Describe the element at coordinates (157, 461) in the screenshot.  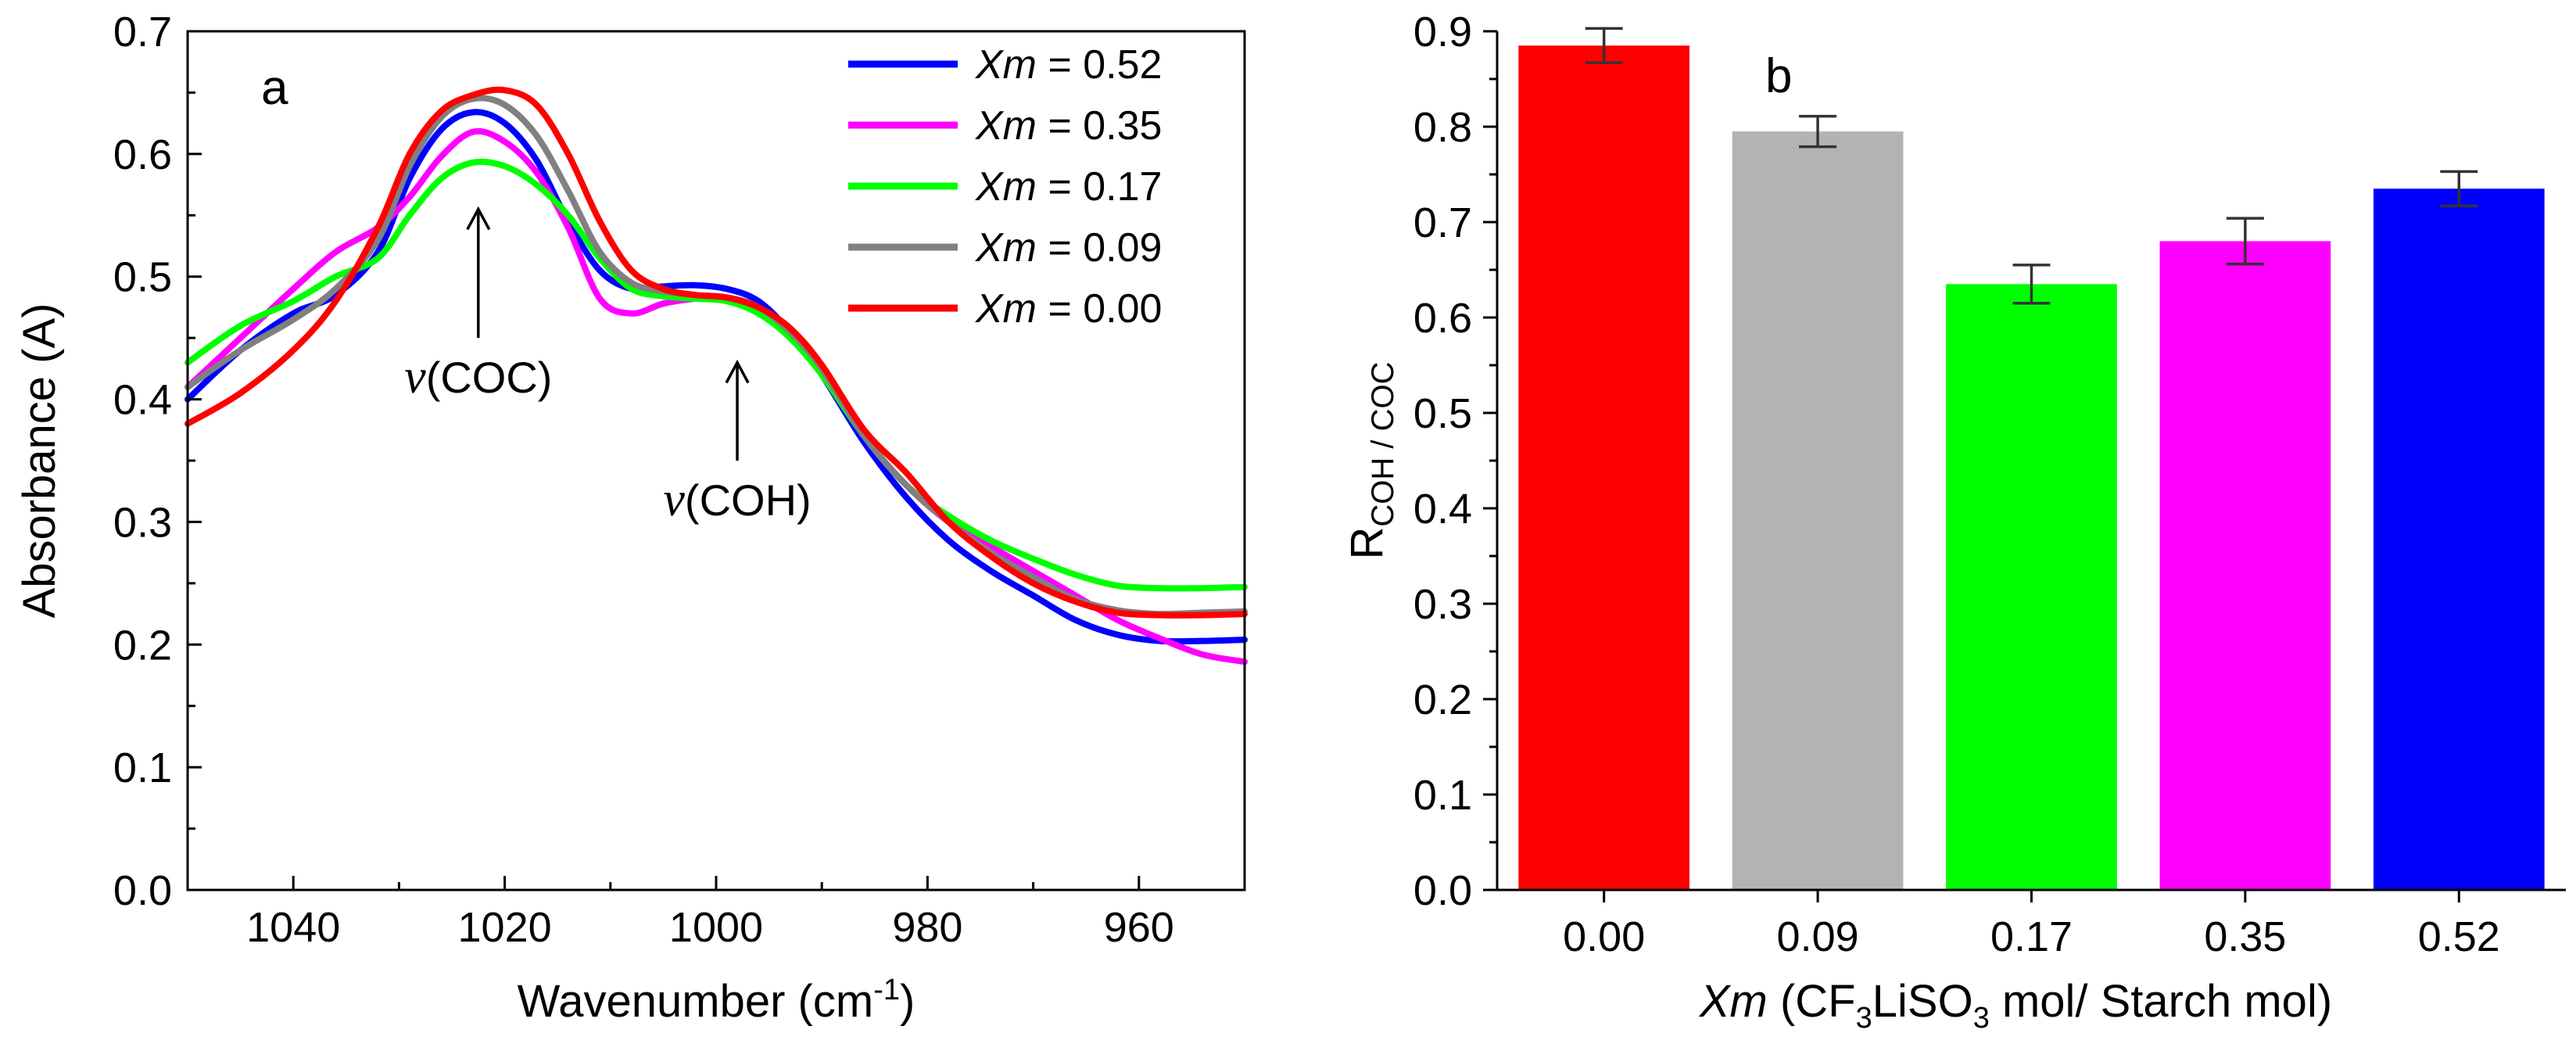
I see `y-axis-ticks-a: 0.0 0.1 0.2 0.3 0.4 0.5 0.6 0.7` at that location.